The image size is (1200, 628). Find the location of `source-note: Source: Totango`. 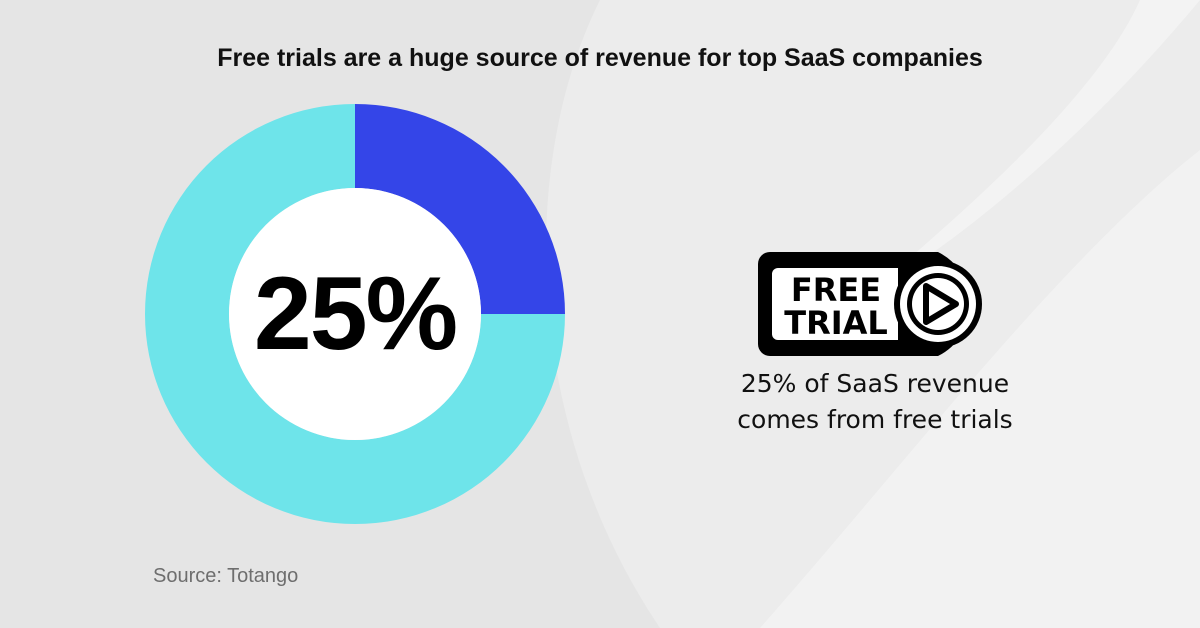

source-note: Source: Totango is located at coordinates (226, 576).